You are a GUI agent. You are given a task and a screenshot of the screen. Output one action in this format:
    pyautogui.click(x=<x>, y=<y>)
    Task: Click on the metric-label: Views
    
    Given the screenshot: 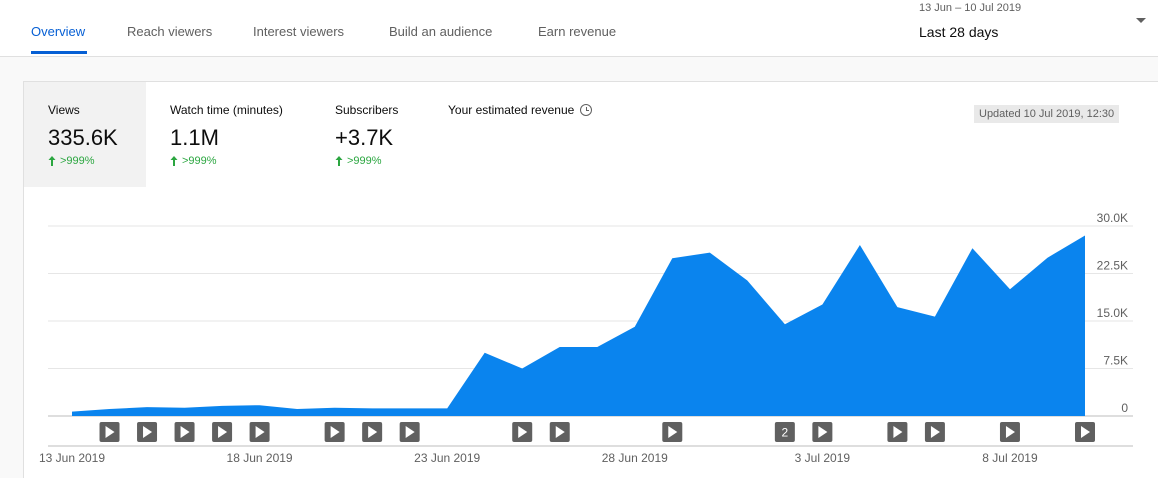 What is the action you would take?
    pyautogui.click(x=64, y=110)
    